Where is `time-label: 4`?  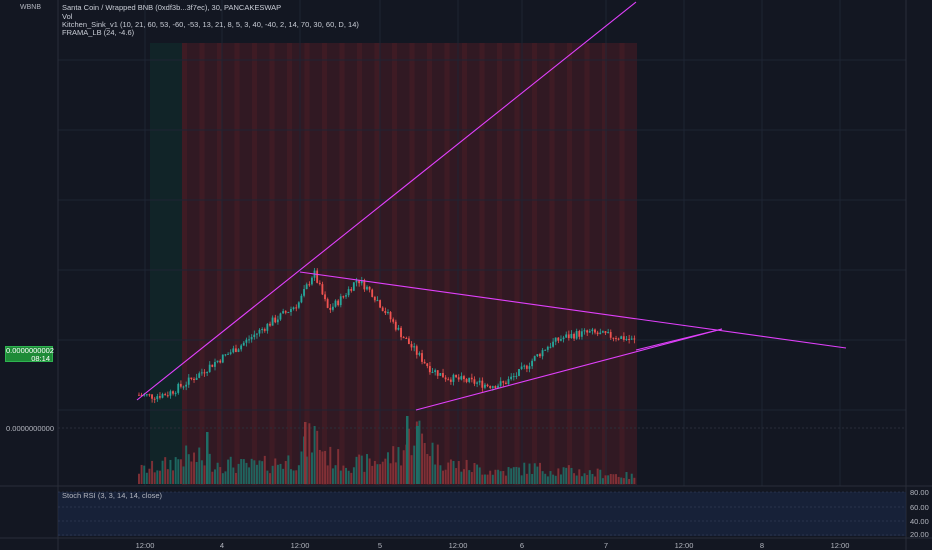
time-label: 4 is located at coordinates (222, 545).